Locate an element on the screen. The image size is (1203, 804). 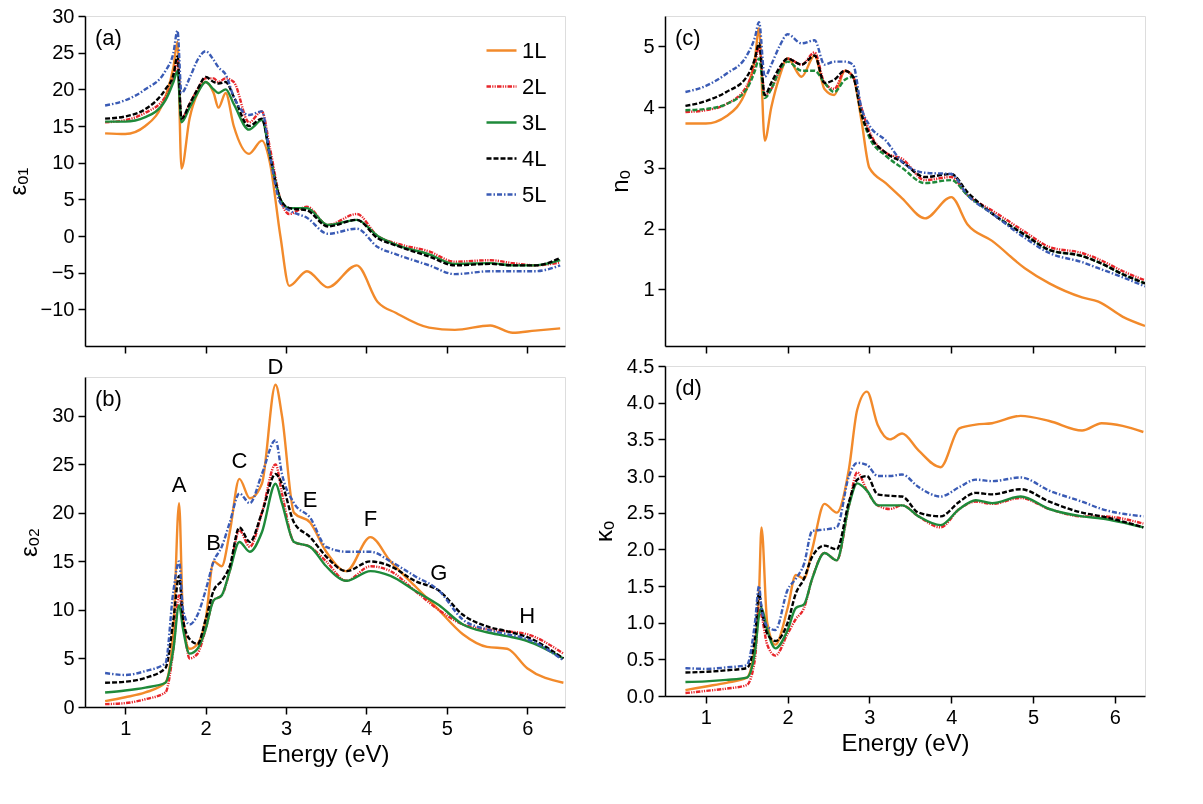
annotation: (a) is located at coordinates (108, 37).